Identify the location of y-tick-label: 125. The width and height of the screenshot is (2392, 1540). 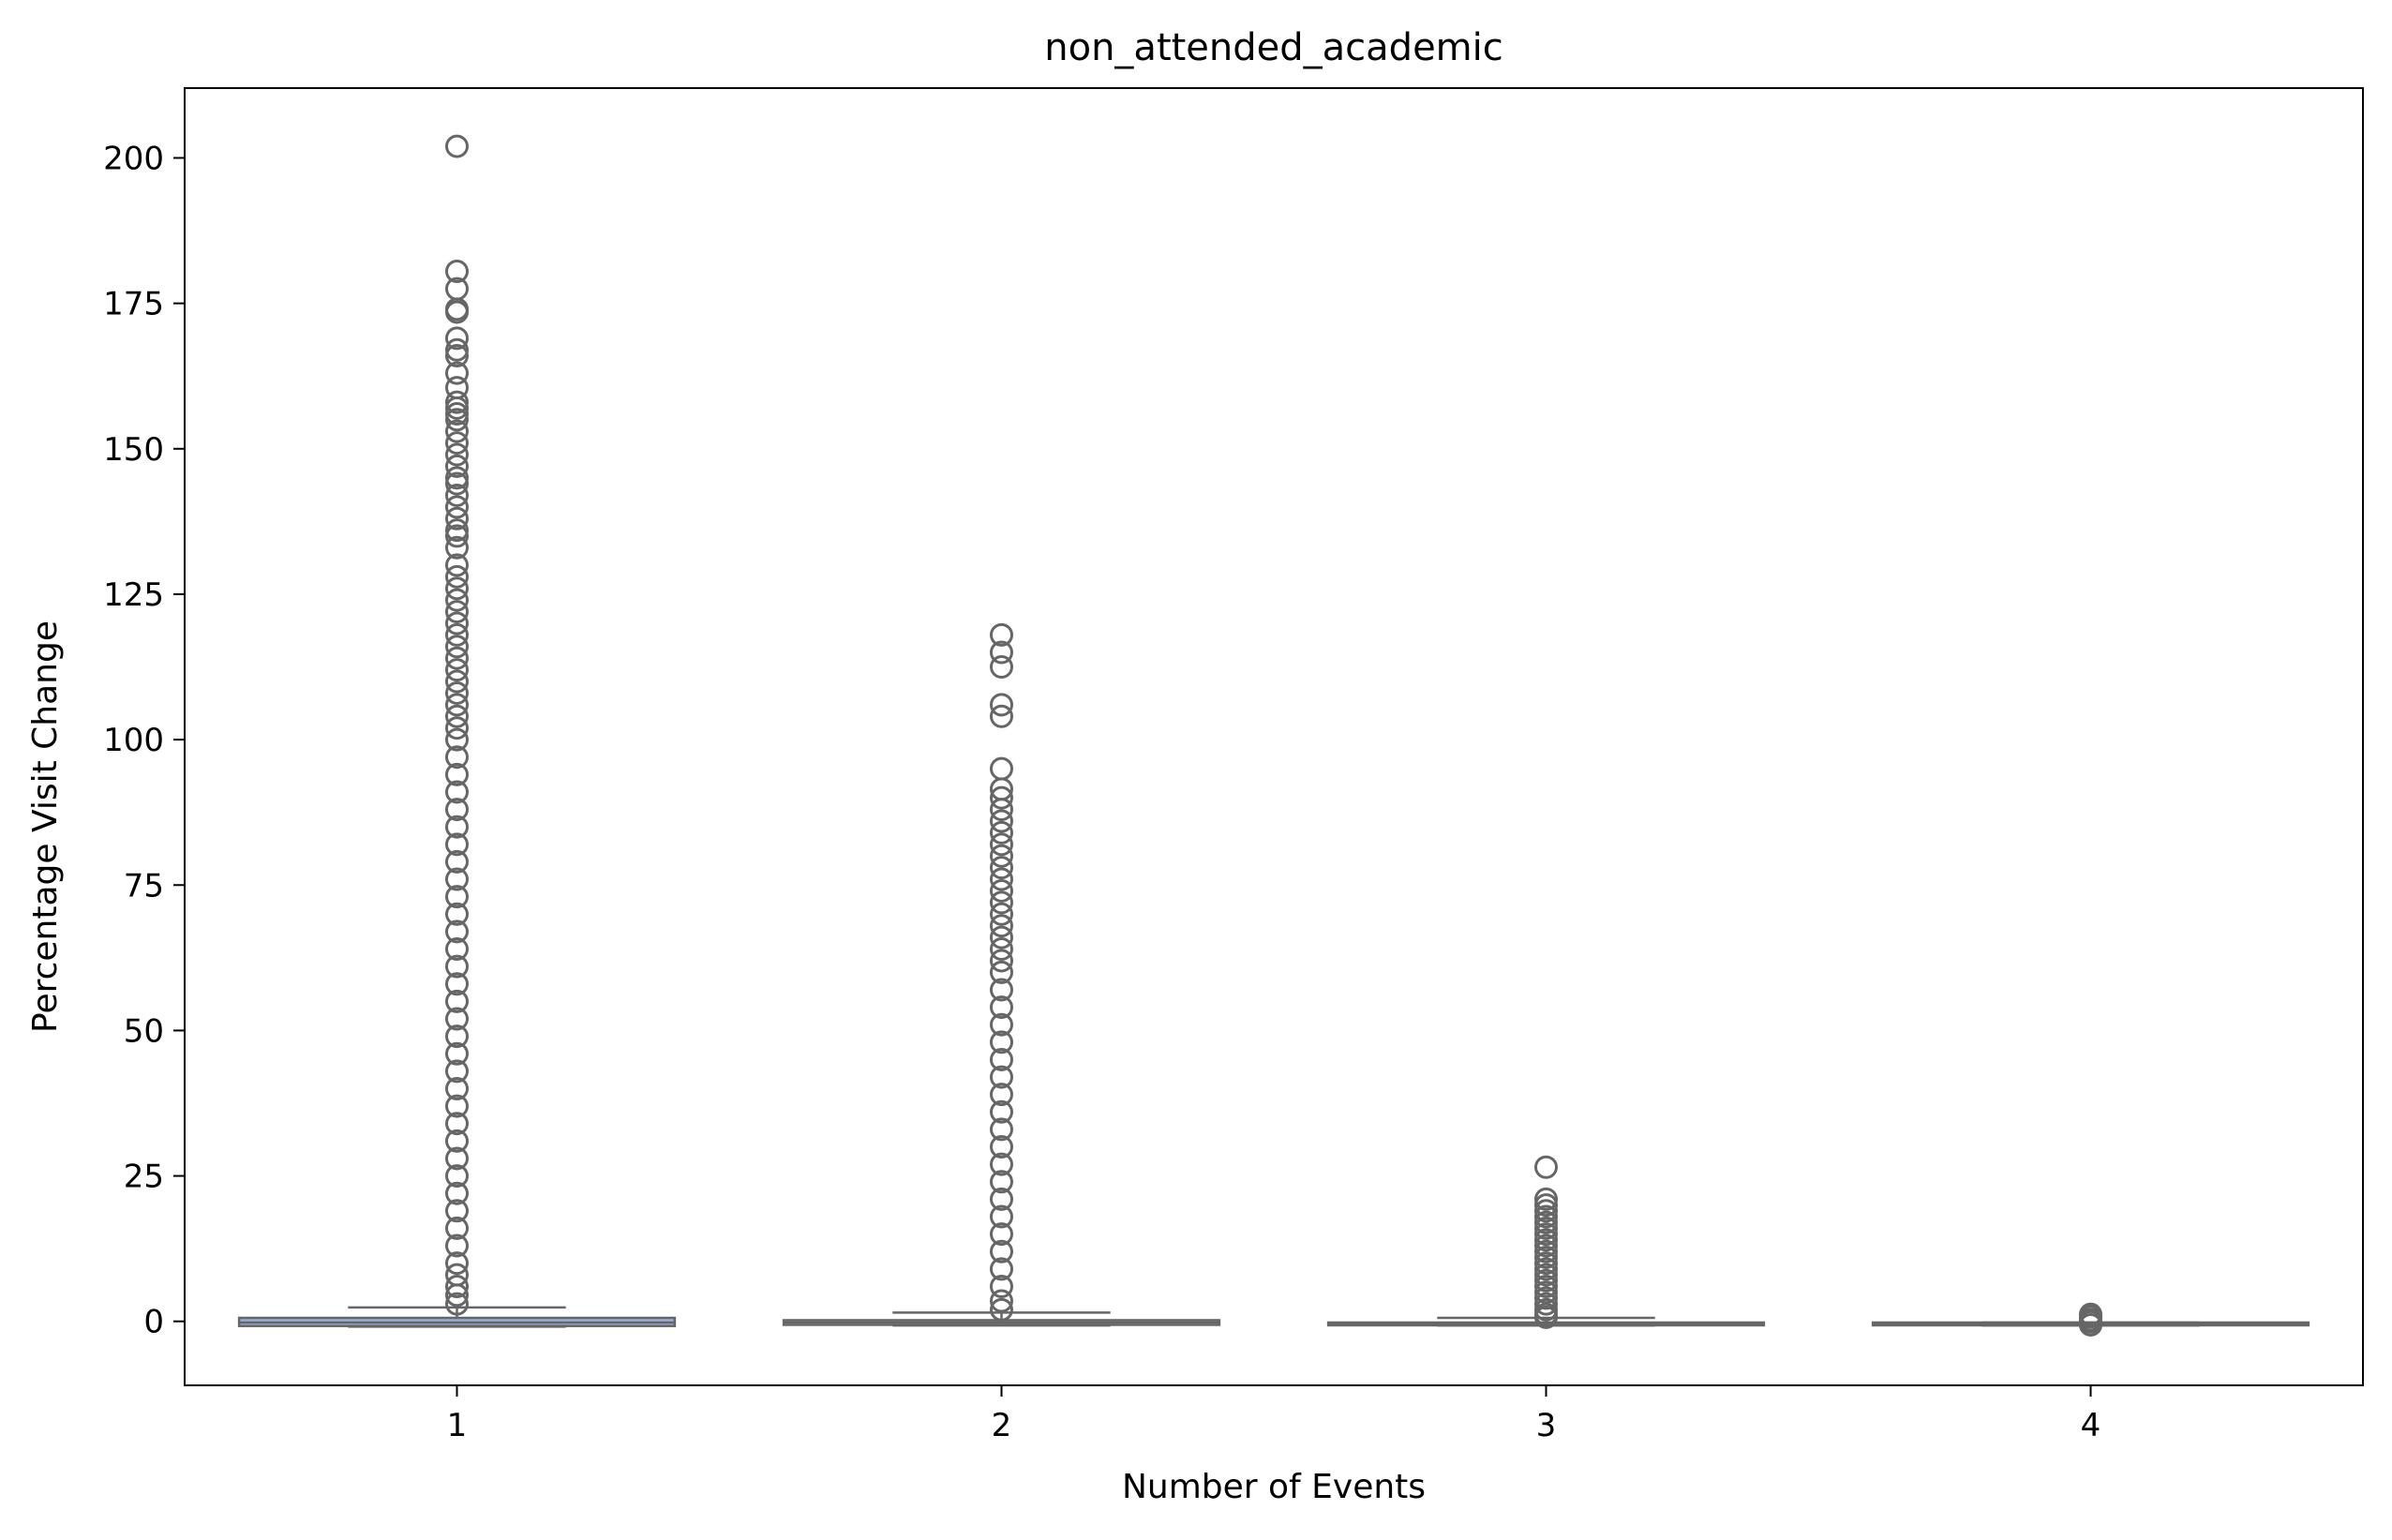
(133, 595).